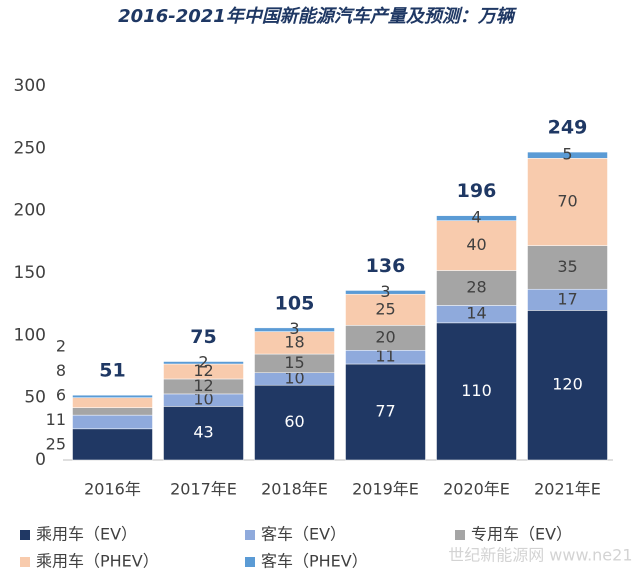  Describe the element at coordinates (203, 489) in the screenshot. I see `x-tick-label: 2017年E` at that location.